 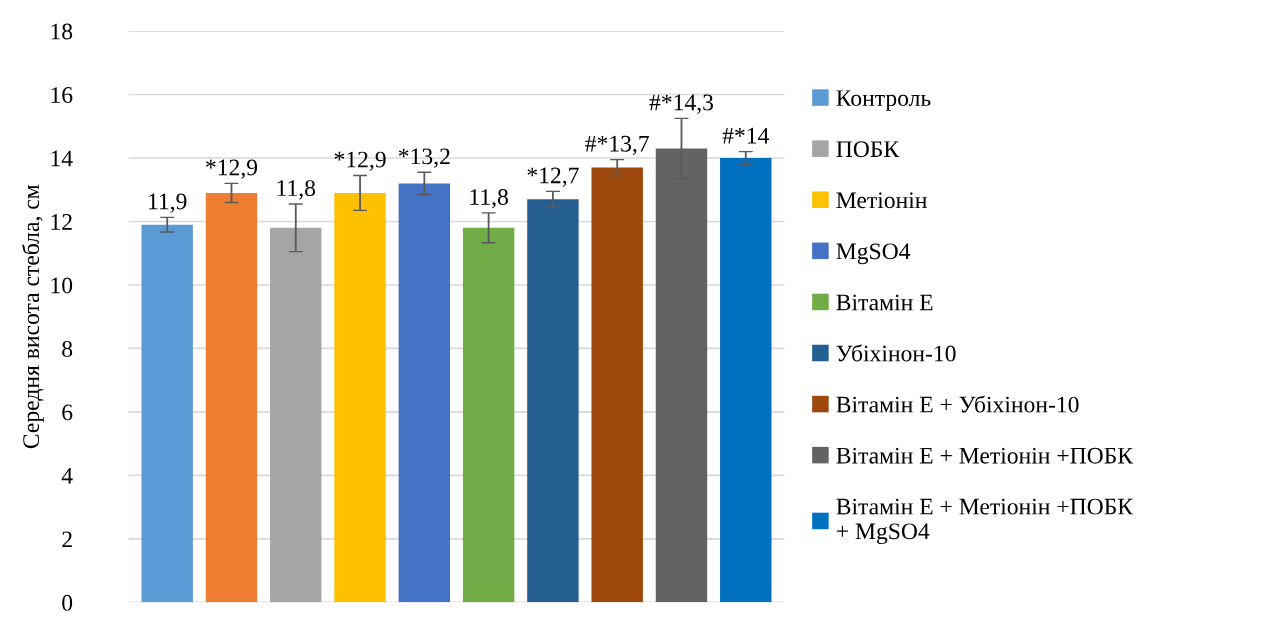 What do you see at coordinates (424, 158) in the screenshot?
I see `data-label: *13,2` at bounding box center [424, 158].